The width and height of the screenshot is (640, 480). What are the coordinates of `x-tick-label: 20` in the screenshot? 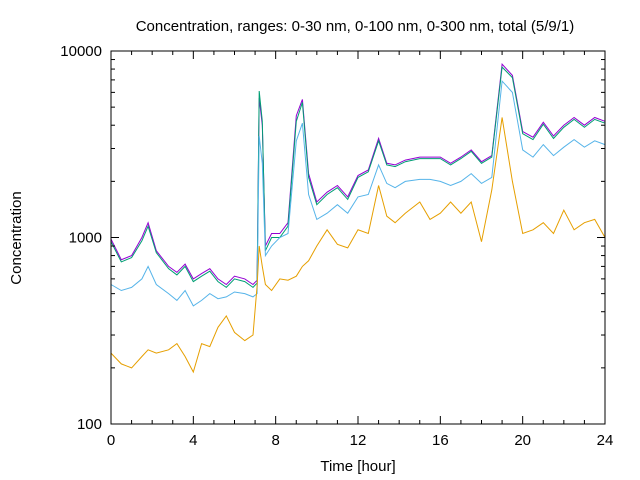 It's located at (522, 440).